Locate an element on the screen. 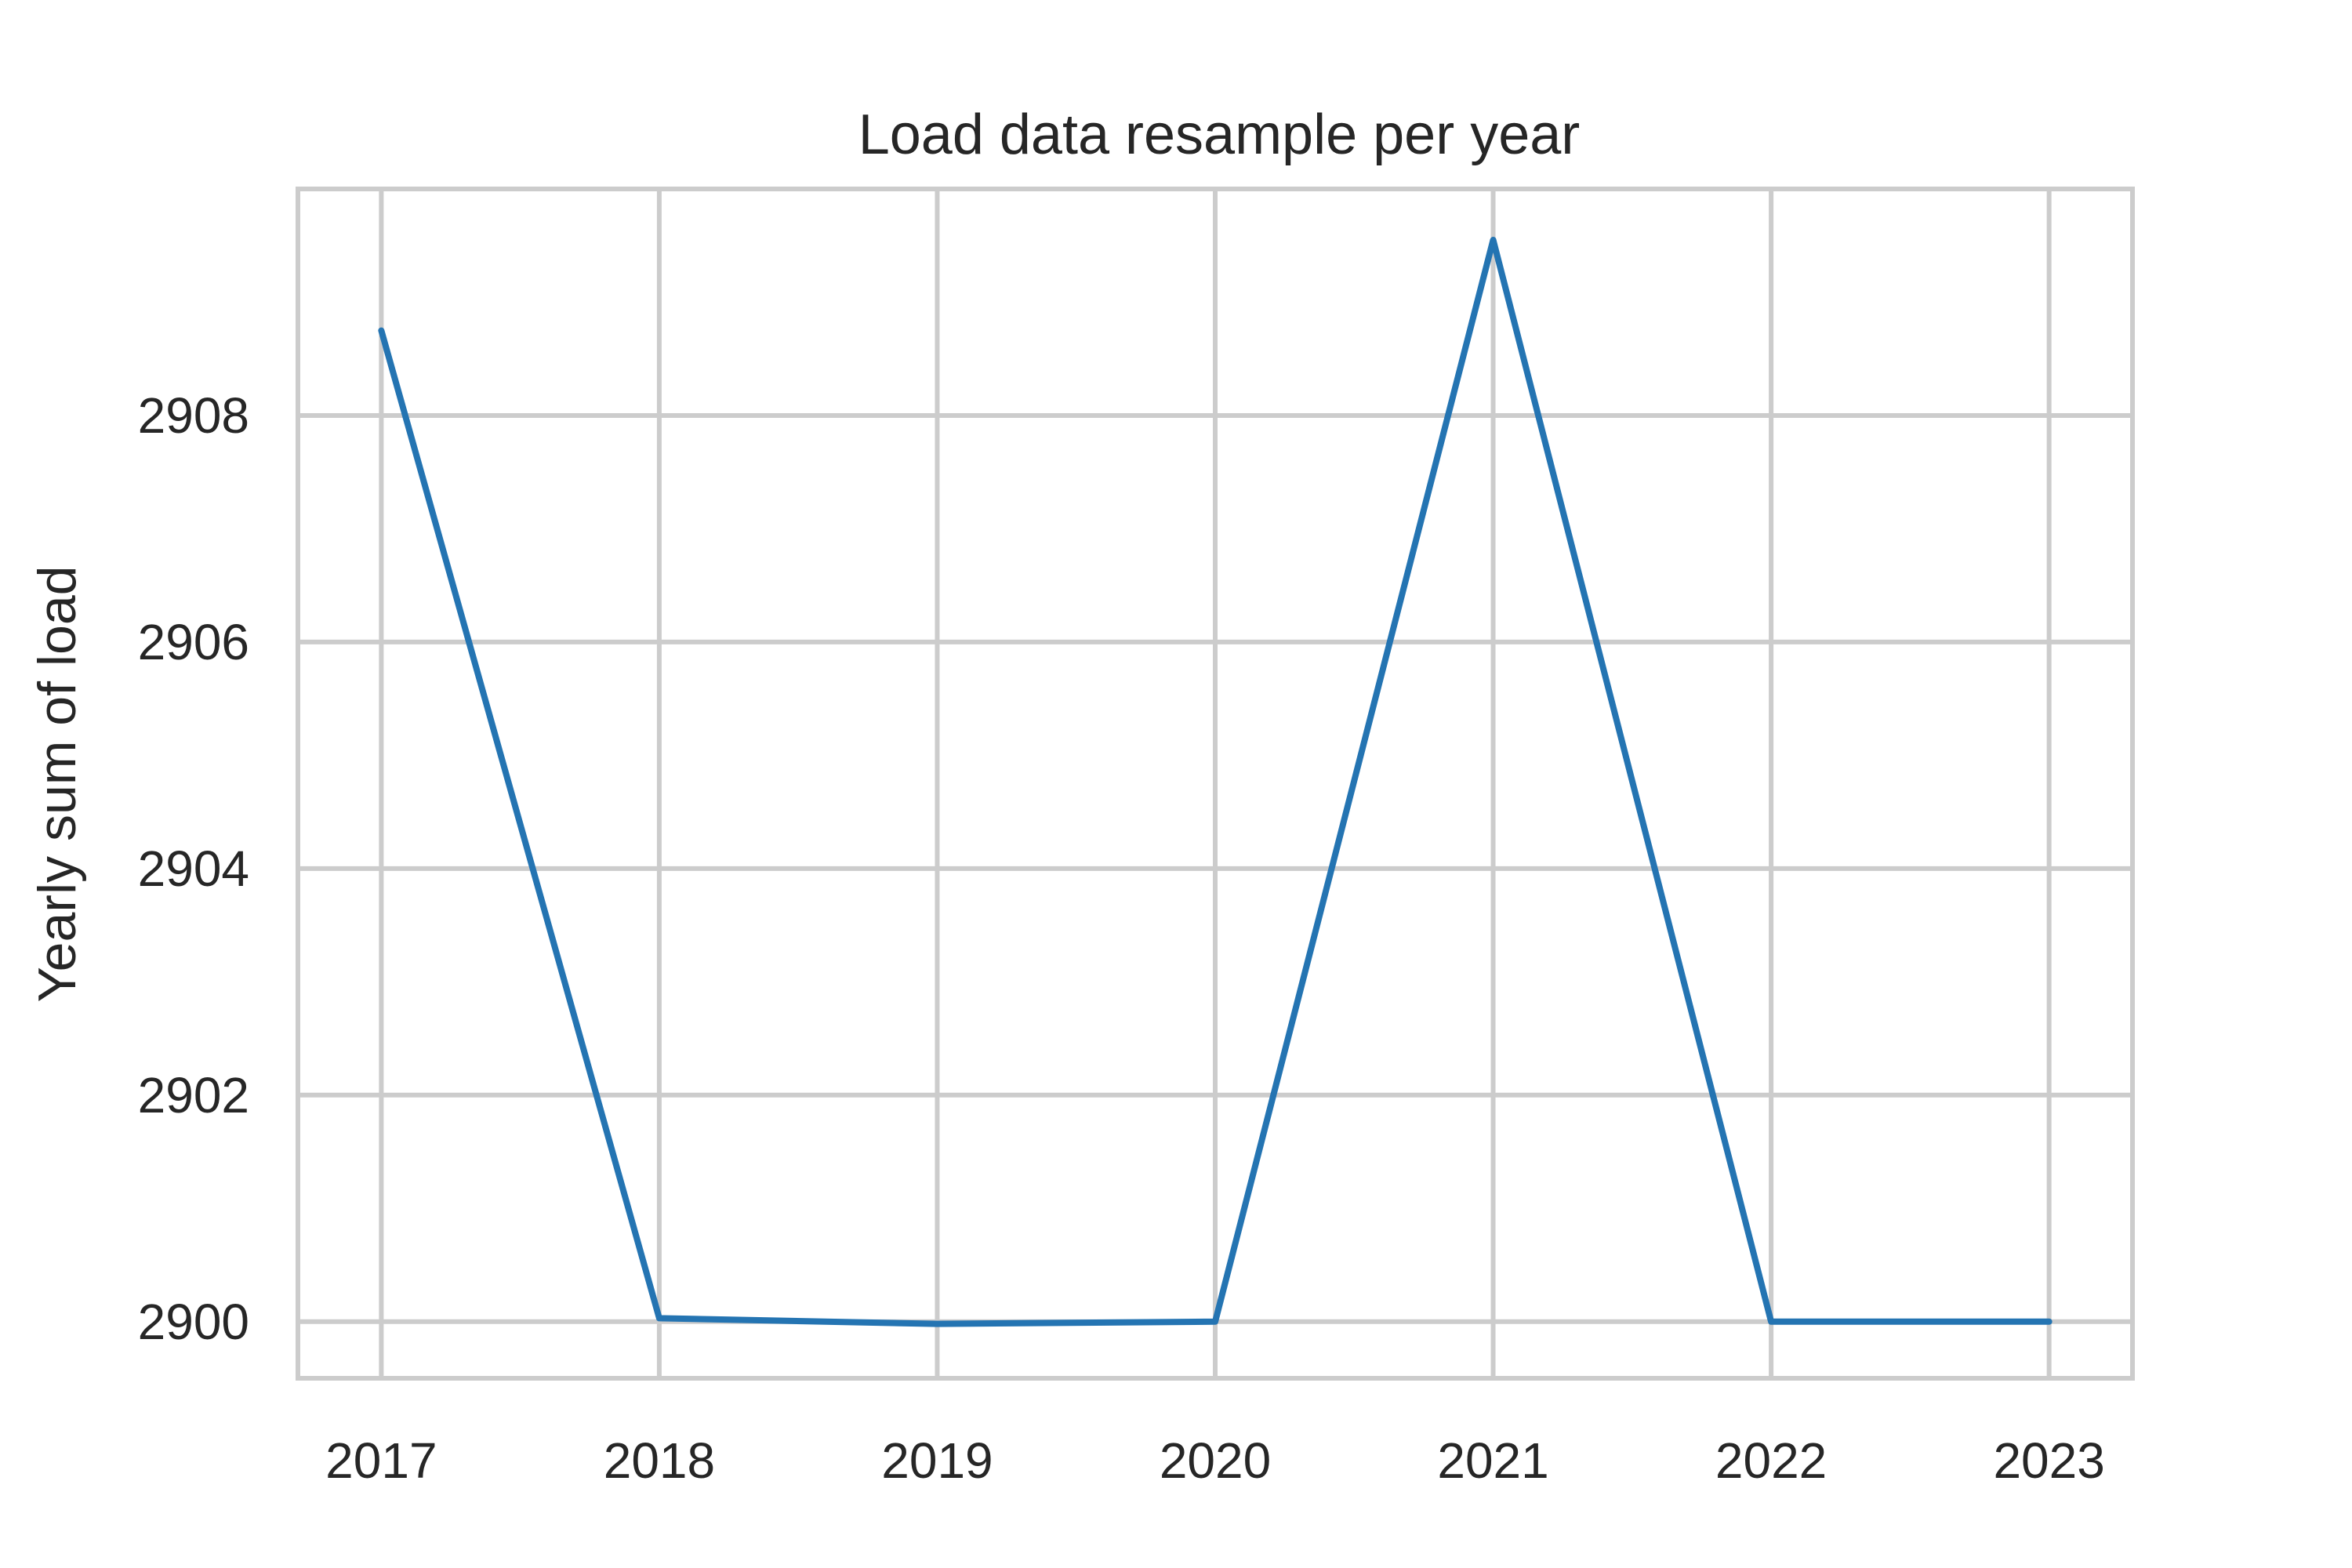  x-axis-ticks: 2017 2018 2019 2020 2021 2022 2023 is located at coordinates (1215, 1460).